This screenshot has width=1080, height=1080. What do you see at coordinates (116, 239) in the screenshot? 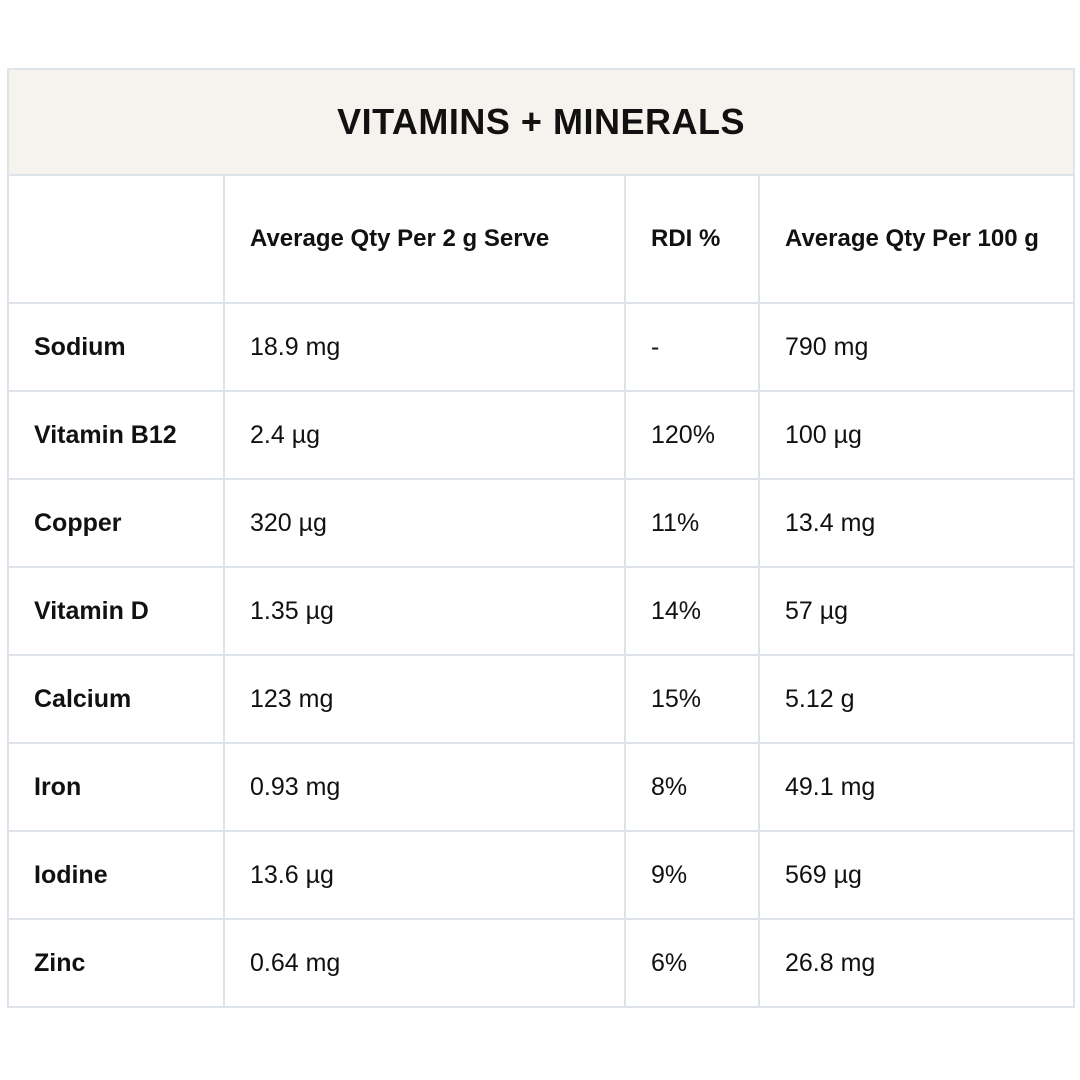
I see `column-header-nutrient` at bounding box center [116, 239].